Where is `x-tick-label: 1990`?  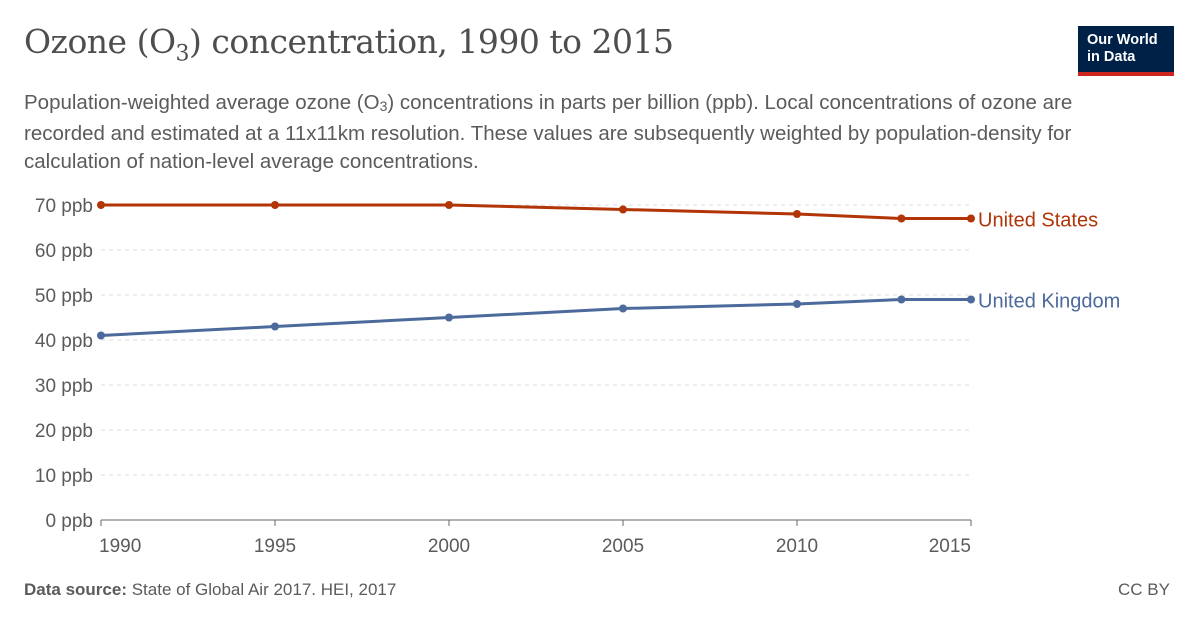
x-tick-label: 1990 is located at coordinates (120, 546).